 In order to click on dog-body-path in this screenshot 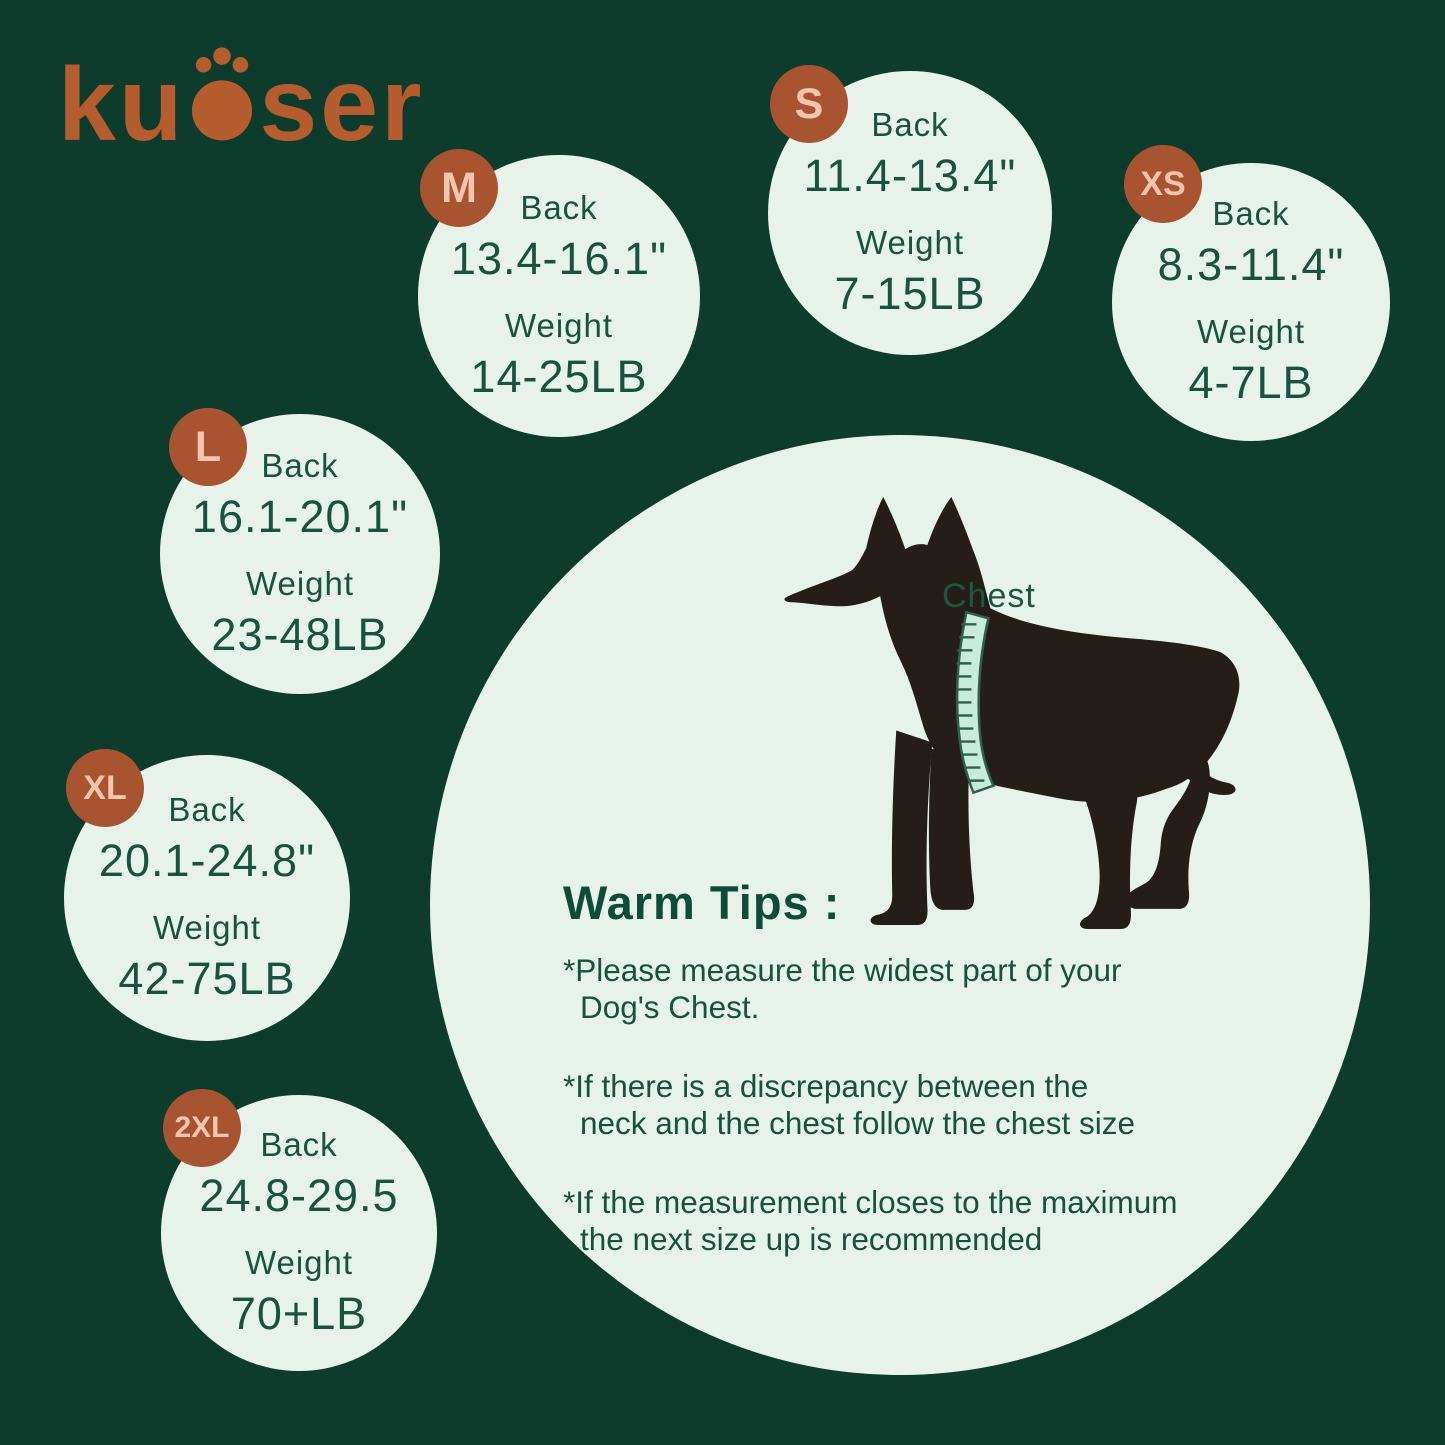, I will do `click(1012, 649)`.